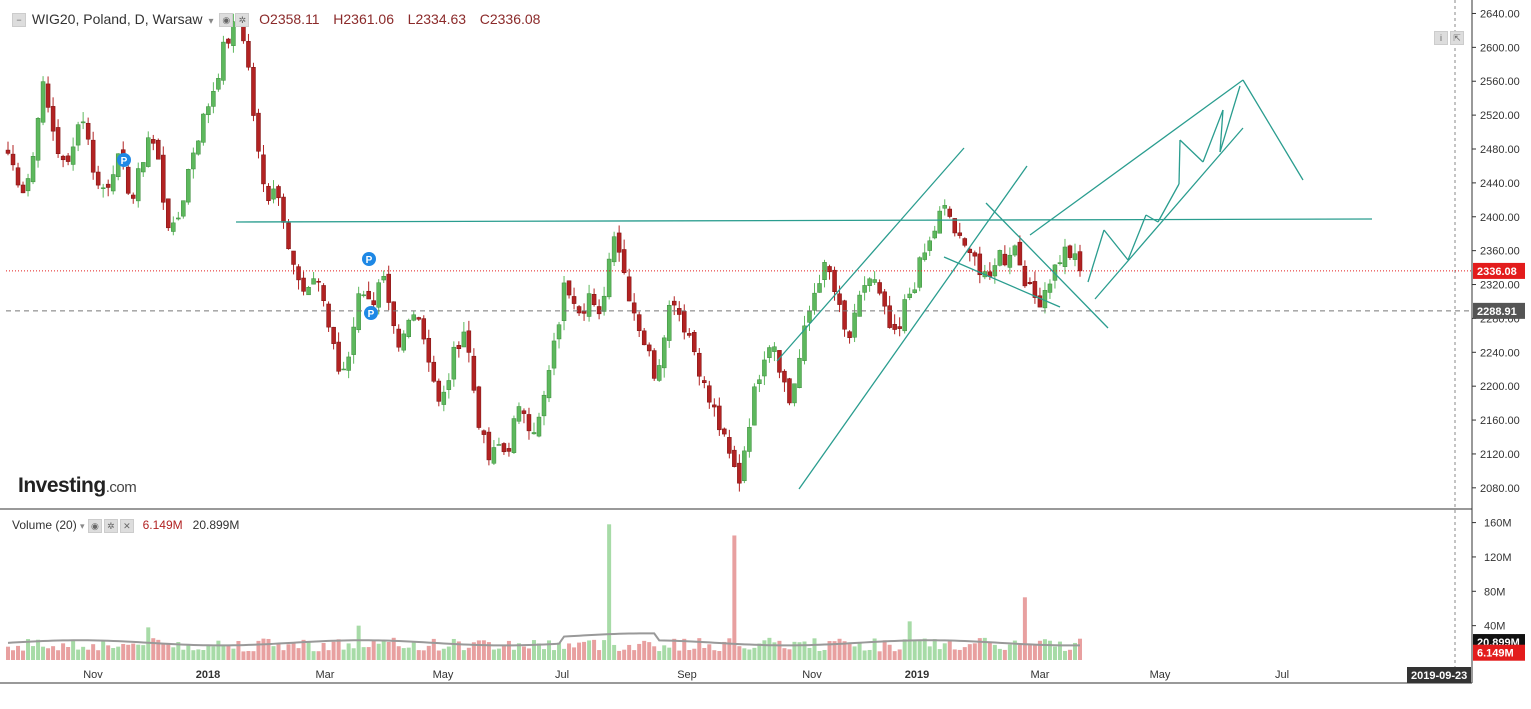 Image resolution: width=1531 pixels, height=709 pixels. What do you see at coordinates (1439, 676) in the screenshot?
I see `date-tag: 2019-09-23` at bounding box center [1439, 676].